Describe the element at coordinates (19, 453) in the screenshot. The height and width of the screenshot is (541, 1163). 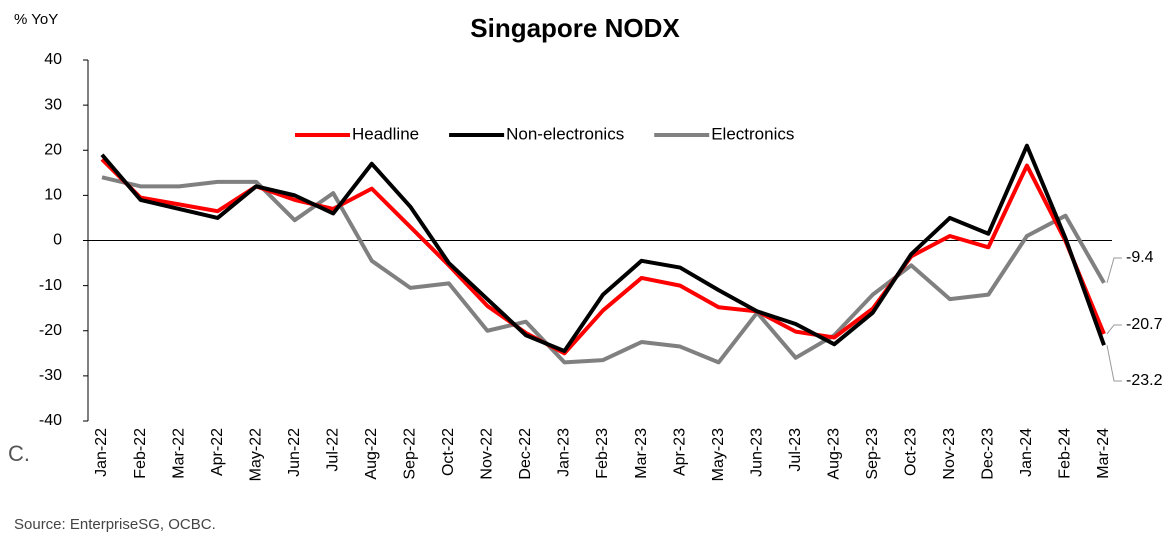
I see `annotation: C.` at that location.